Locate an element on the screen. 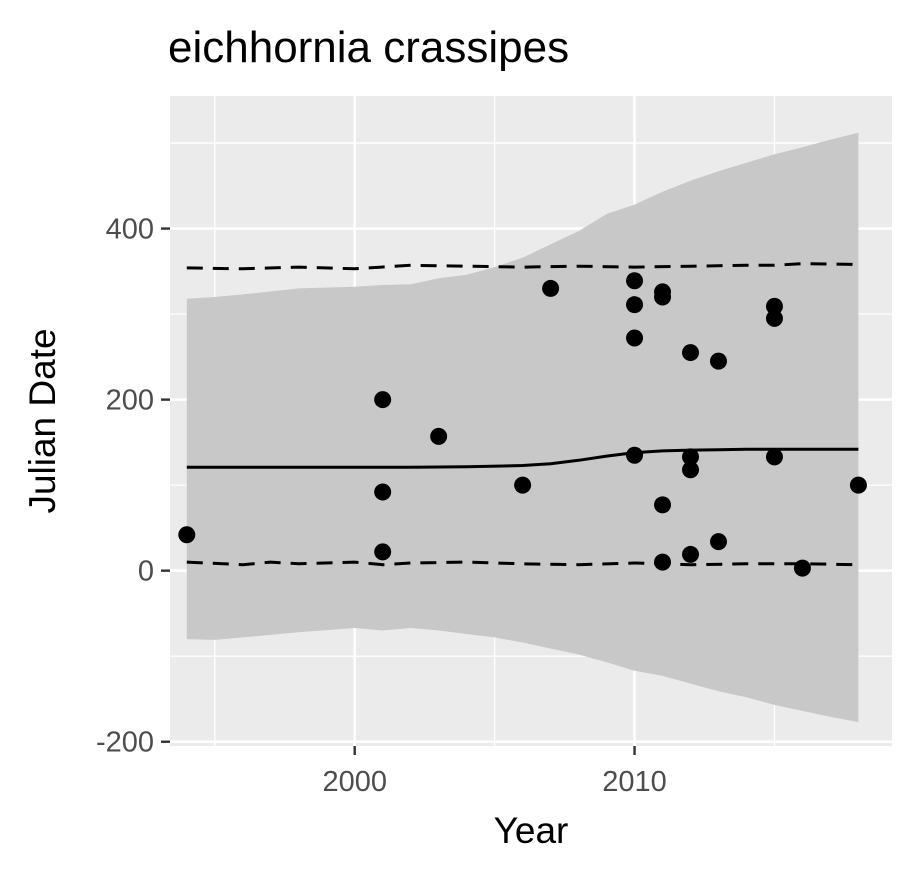 The image size is (915, 877). y-tick-label: 200 is located at coordinates (130, 401).